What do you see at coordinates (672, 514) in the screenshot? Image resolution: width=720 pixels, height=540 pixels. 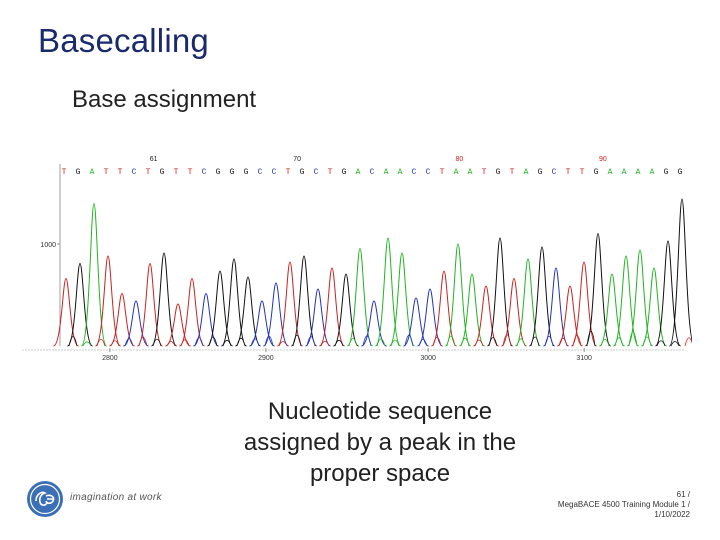 I see `footer-date: 1/10/2022` at bounding box center [672, 514].